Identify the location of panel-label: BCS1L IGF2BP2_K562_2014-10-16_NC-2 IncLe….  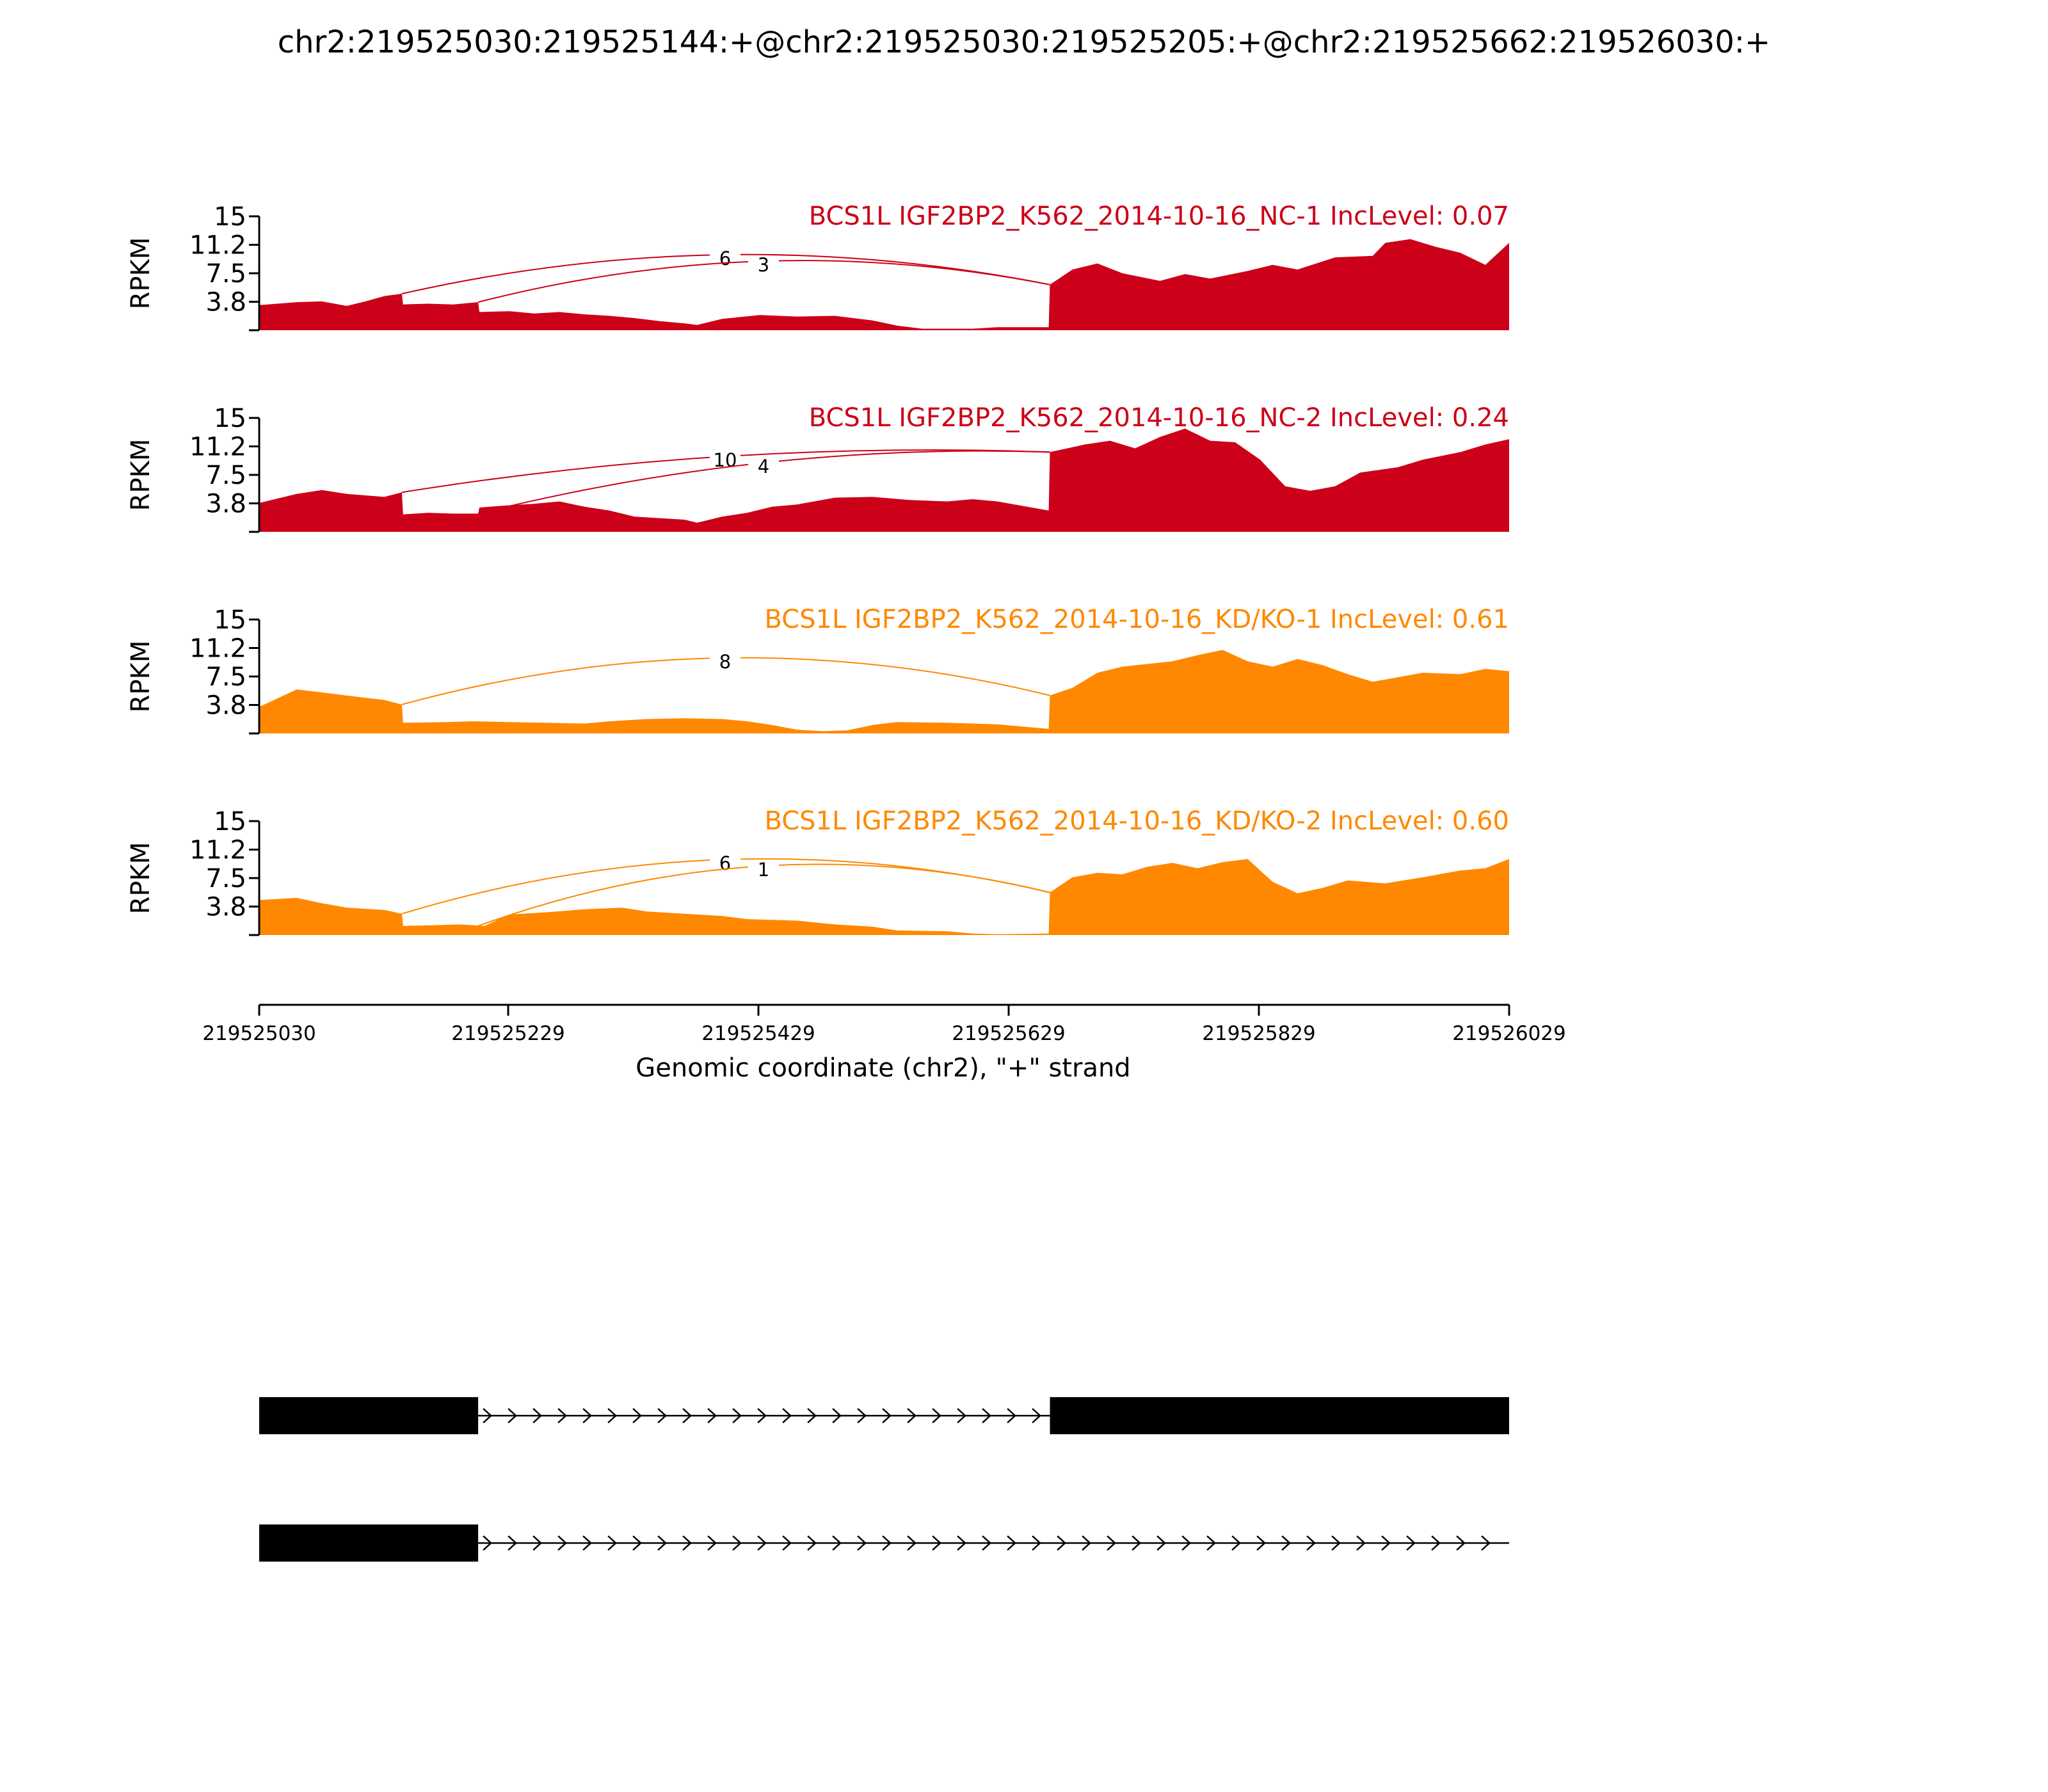
(1159, 418).